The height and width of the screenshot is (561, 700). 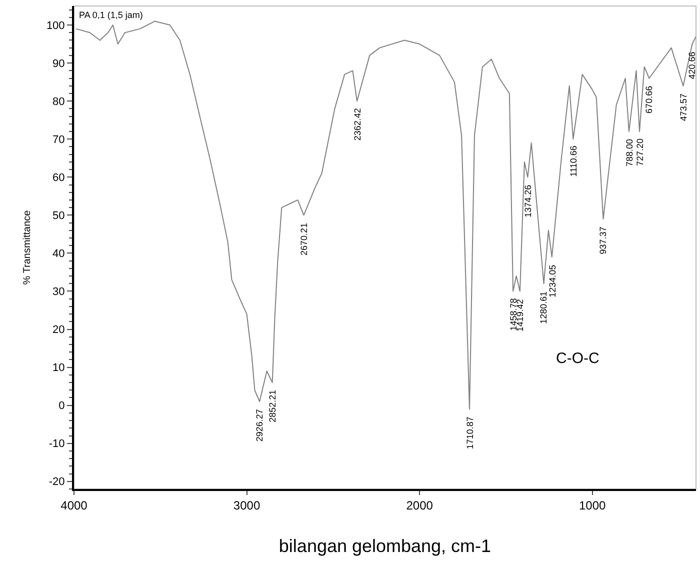 What do you see at coordinates (58, 368) in the screenshot?
I see `y-tick-label: 10` at bounding box center [58, 368].